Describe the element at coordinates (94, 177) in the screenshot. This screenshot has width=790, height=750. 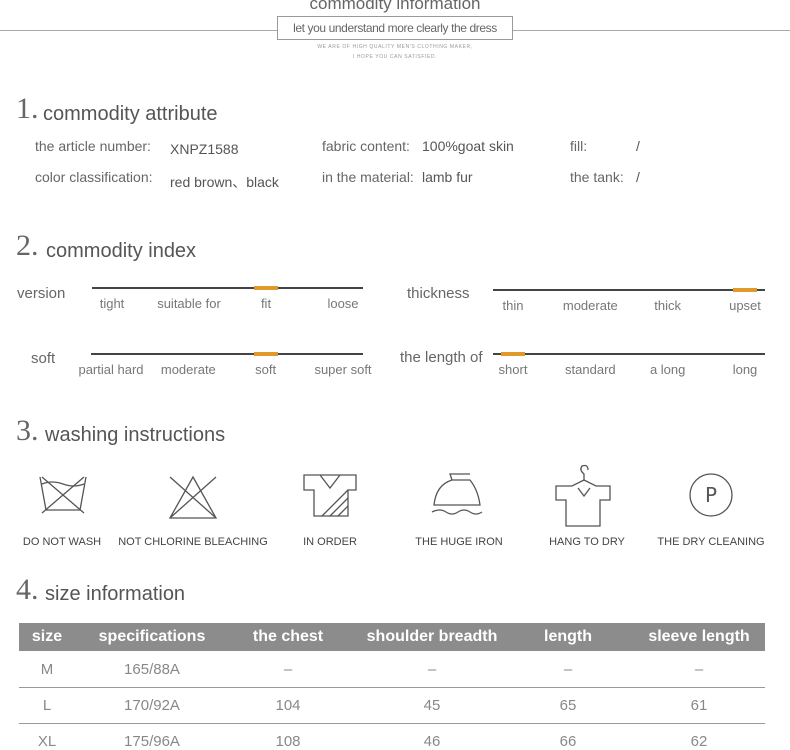
I see `attribute-label: color classification:` at that location.